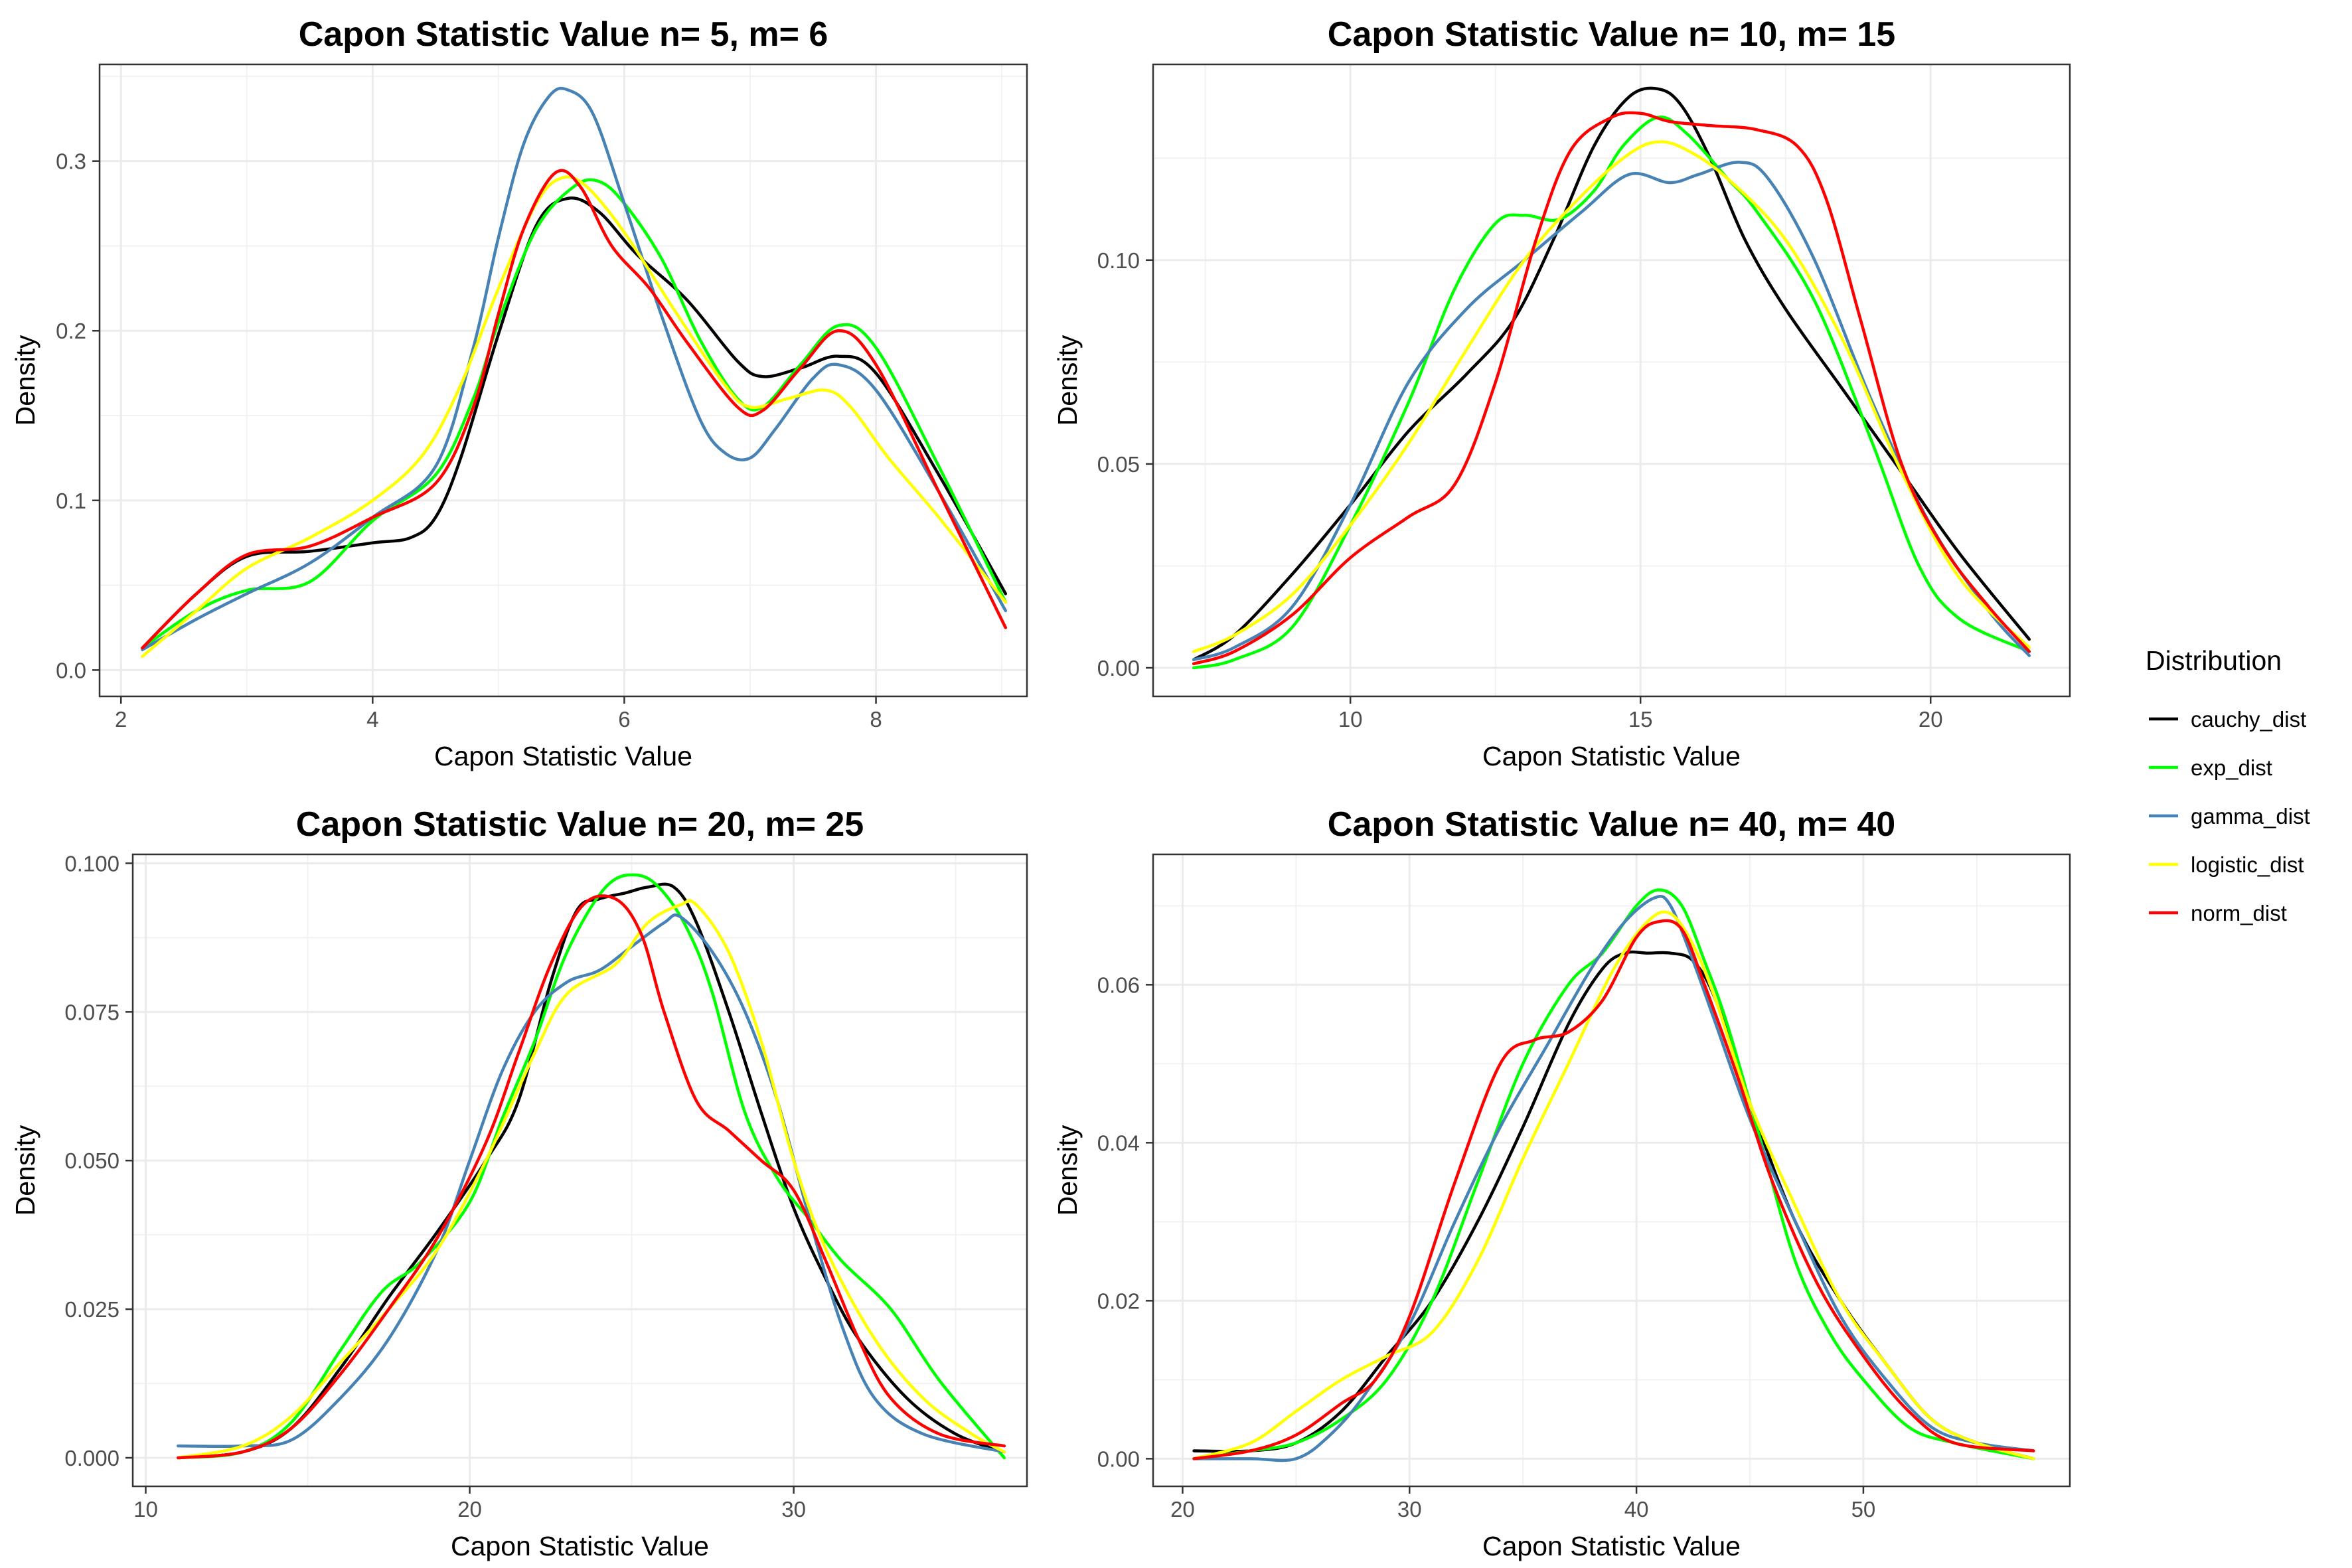 The image size is (2352, 1568). I want to click on y-tick-label: 0.06, so click(1119, 985).